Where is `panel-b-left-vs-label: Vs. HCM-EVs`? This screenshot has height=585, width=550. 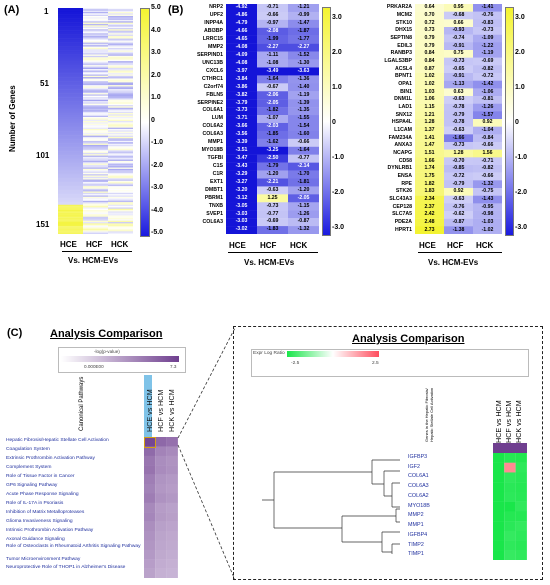
panel-b-left-vs-label: Vs. HCM-EVs is located at coordinates (269, 262).